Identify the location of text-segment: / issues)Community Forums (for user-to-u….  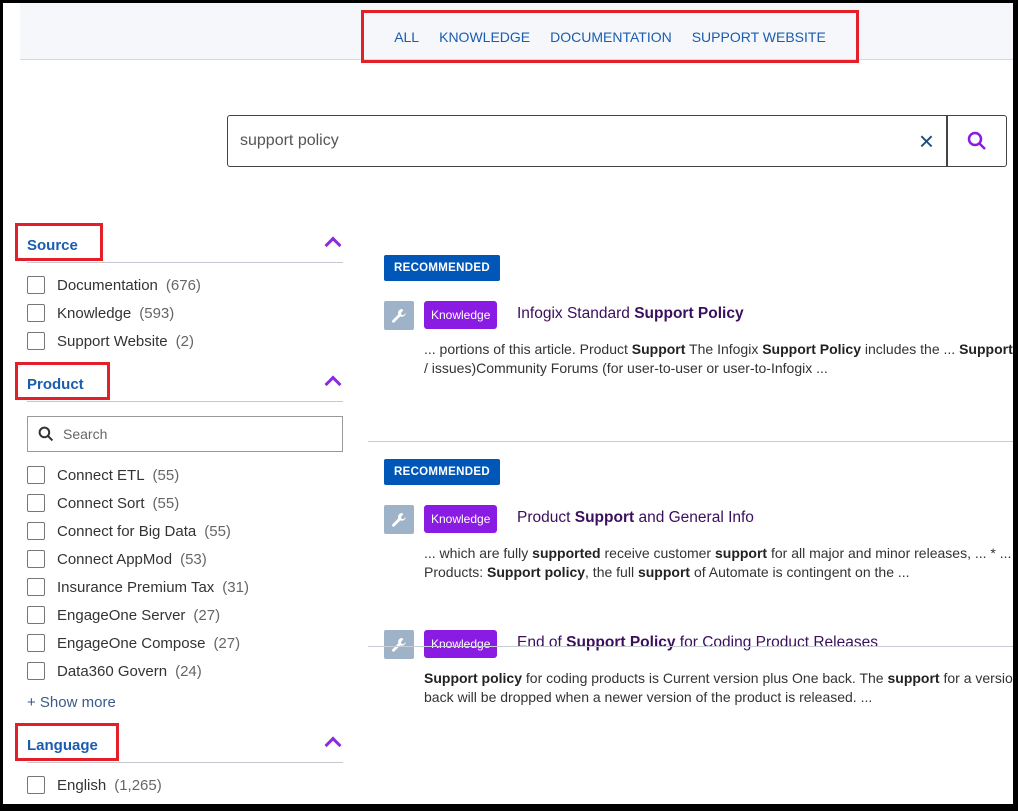
(626, 368).